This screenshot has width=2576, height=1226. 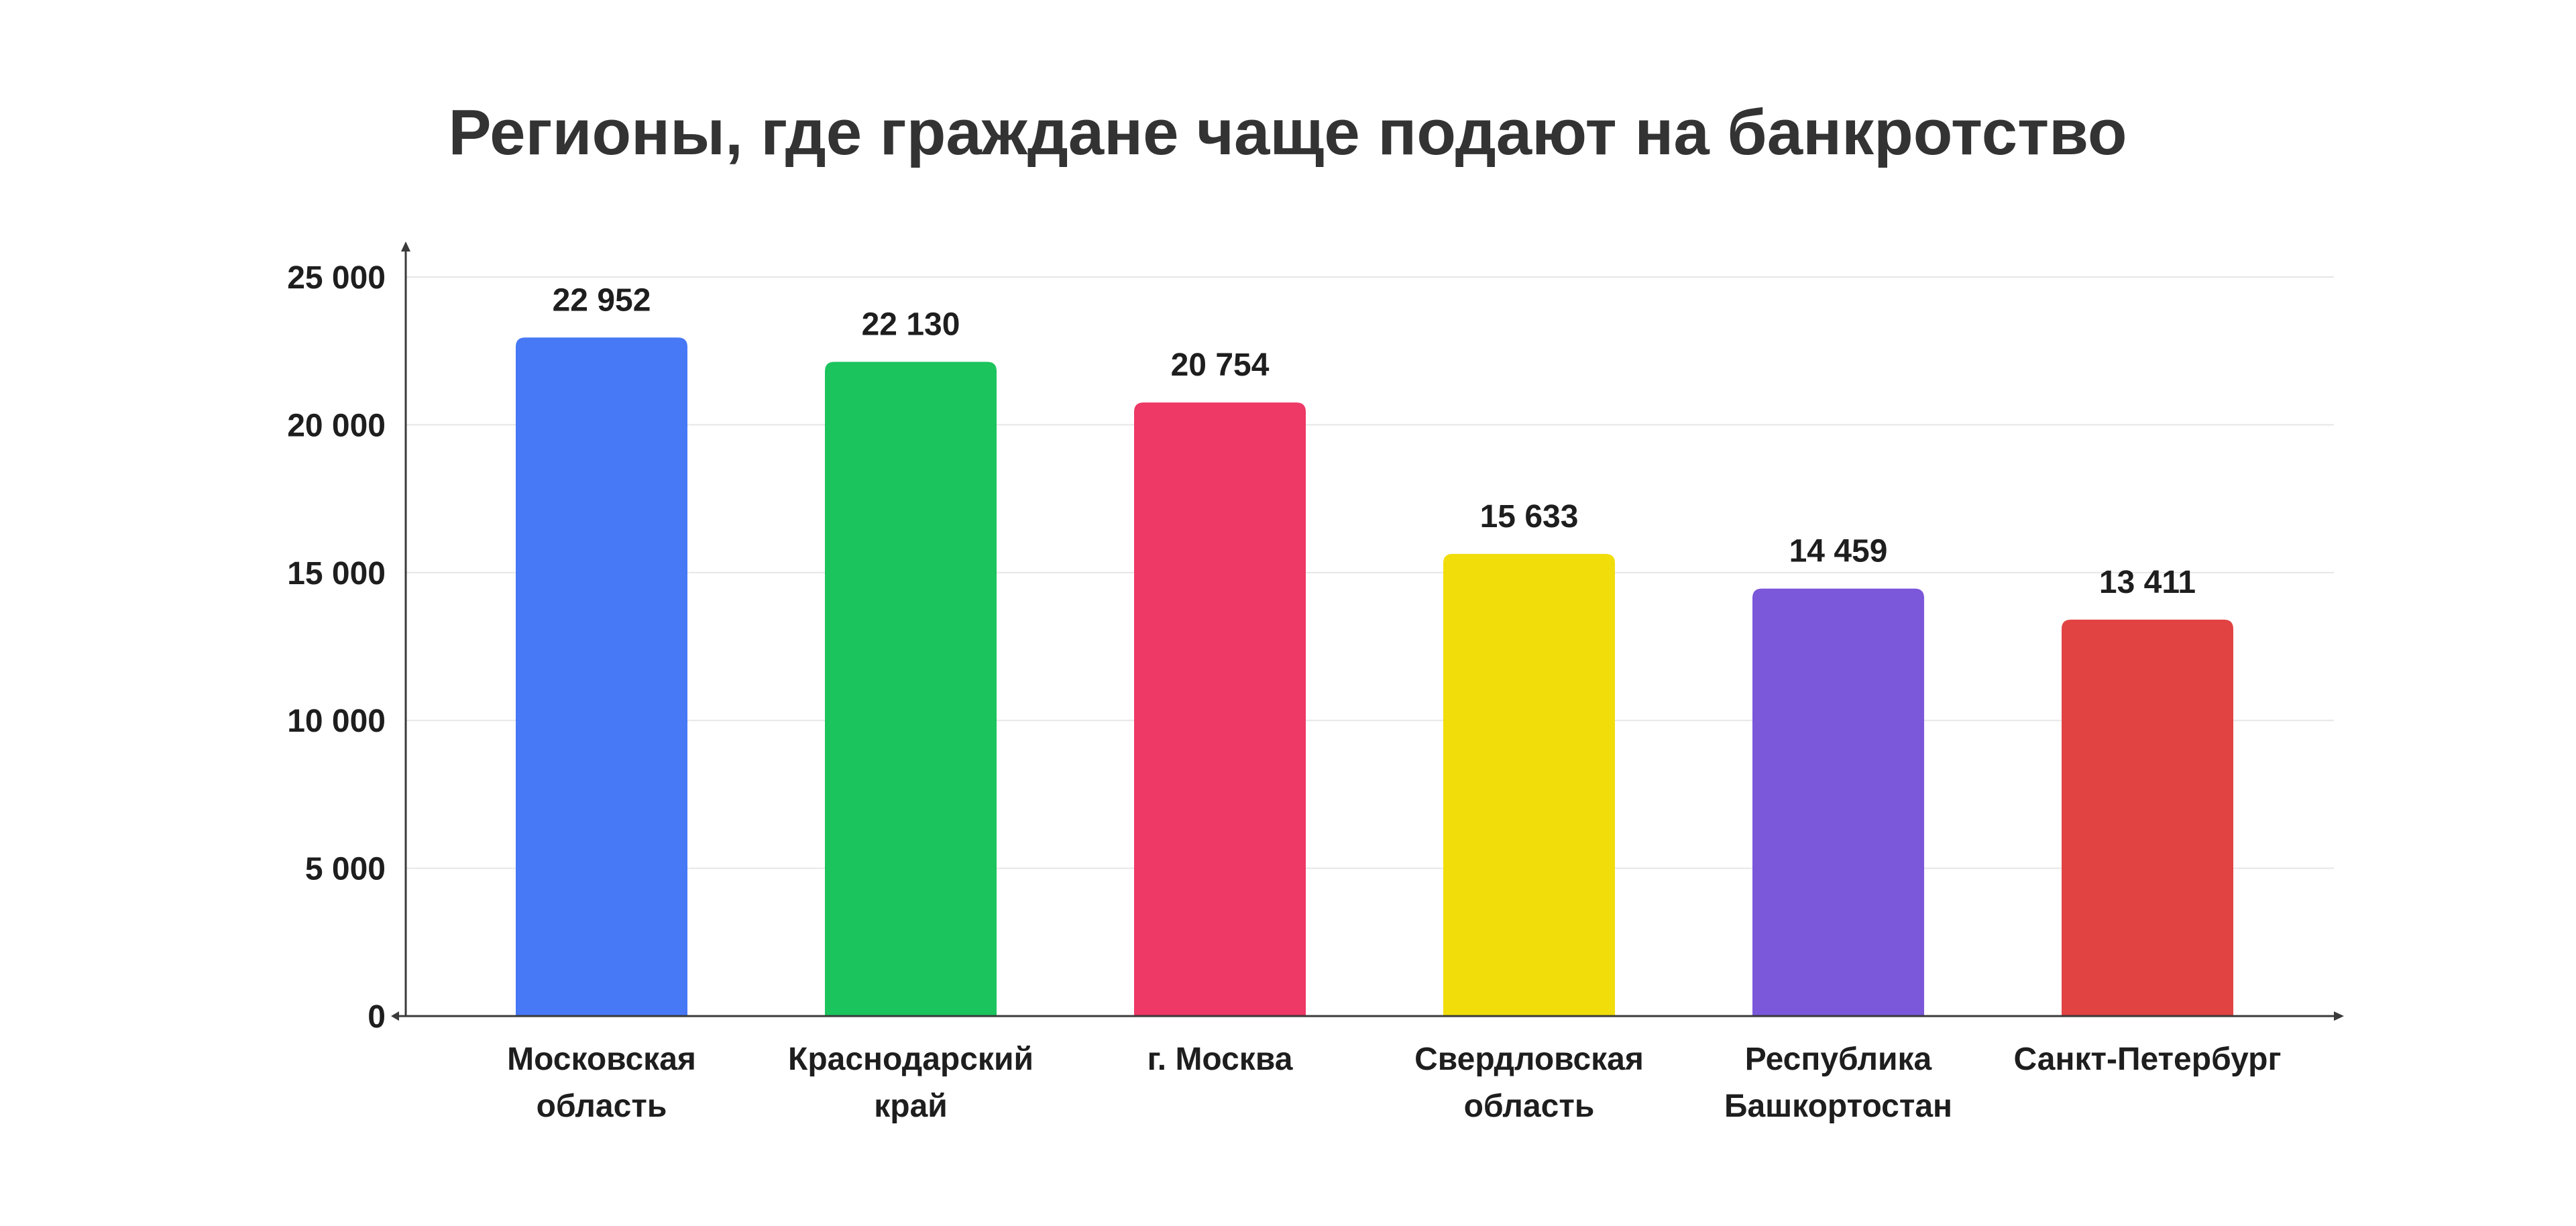 I want to click on value-label: 14 459, so click(x=1838, y=551).